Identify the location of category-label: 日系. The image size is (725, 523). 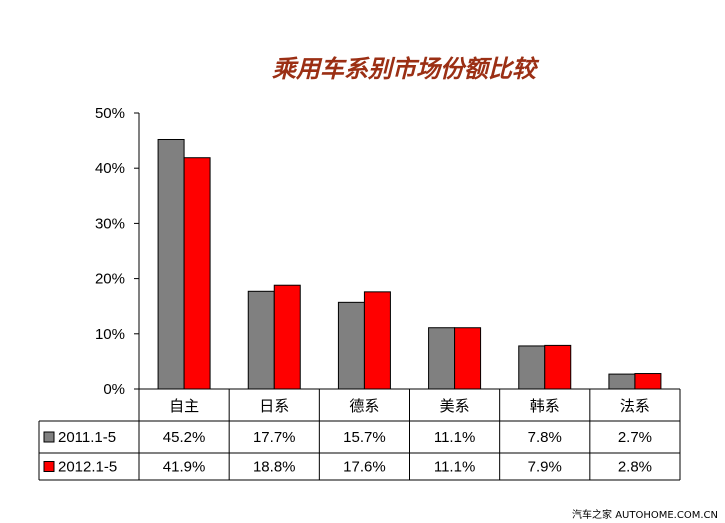
(274, 406).